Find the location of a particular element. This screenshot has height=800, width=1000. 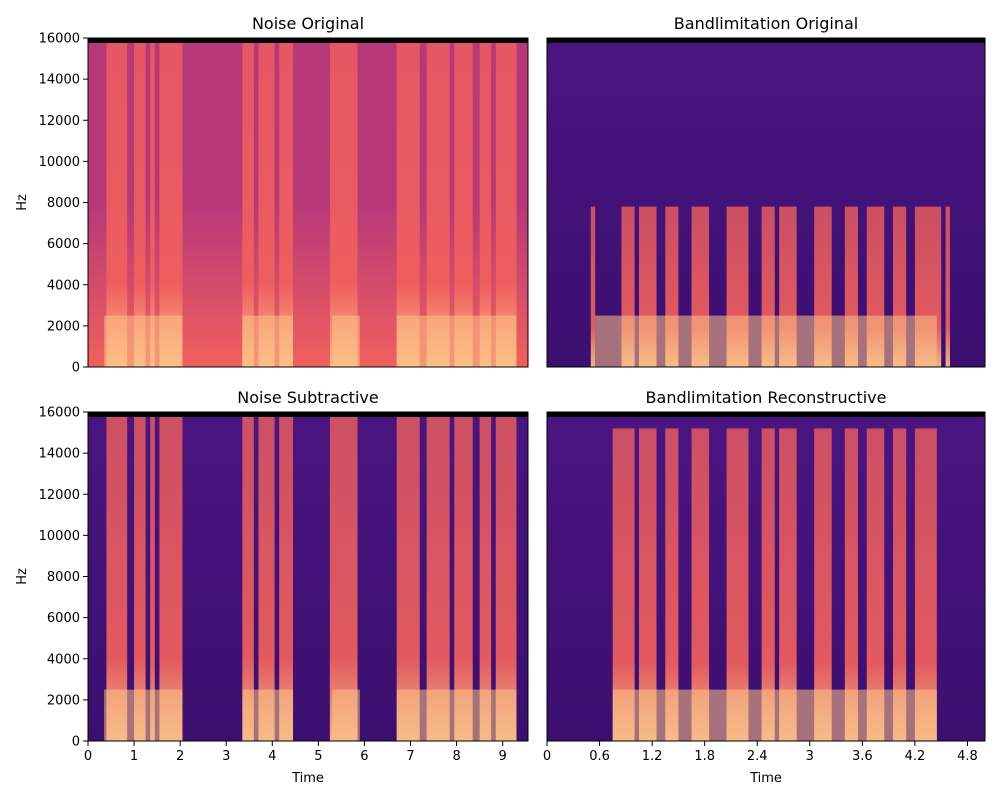

x-tick-label: 5 is located at coordinates (318, 756).